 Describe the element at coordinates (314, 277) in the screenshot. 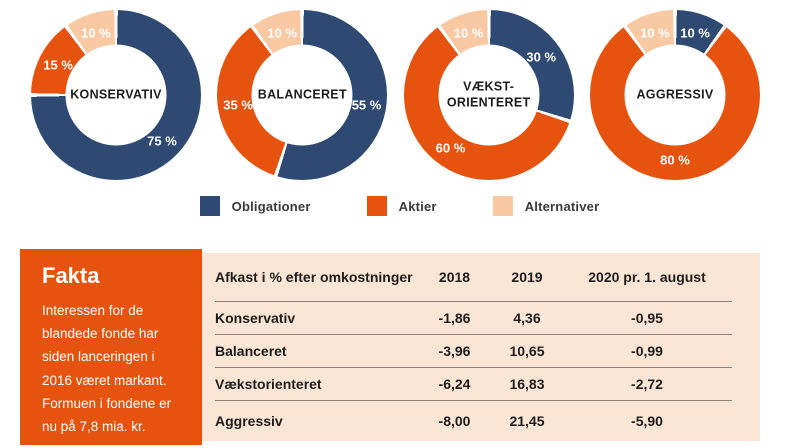

I see `table-header-label: Afkast i % efter omkostninger` at that location.